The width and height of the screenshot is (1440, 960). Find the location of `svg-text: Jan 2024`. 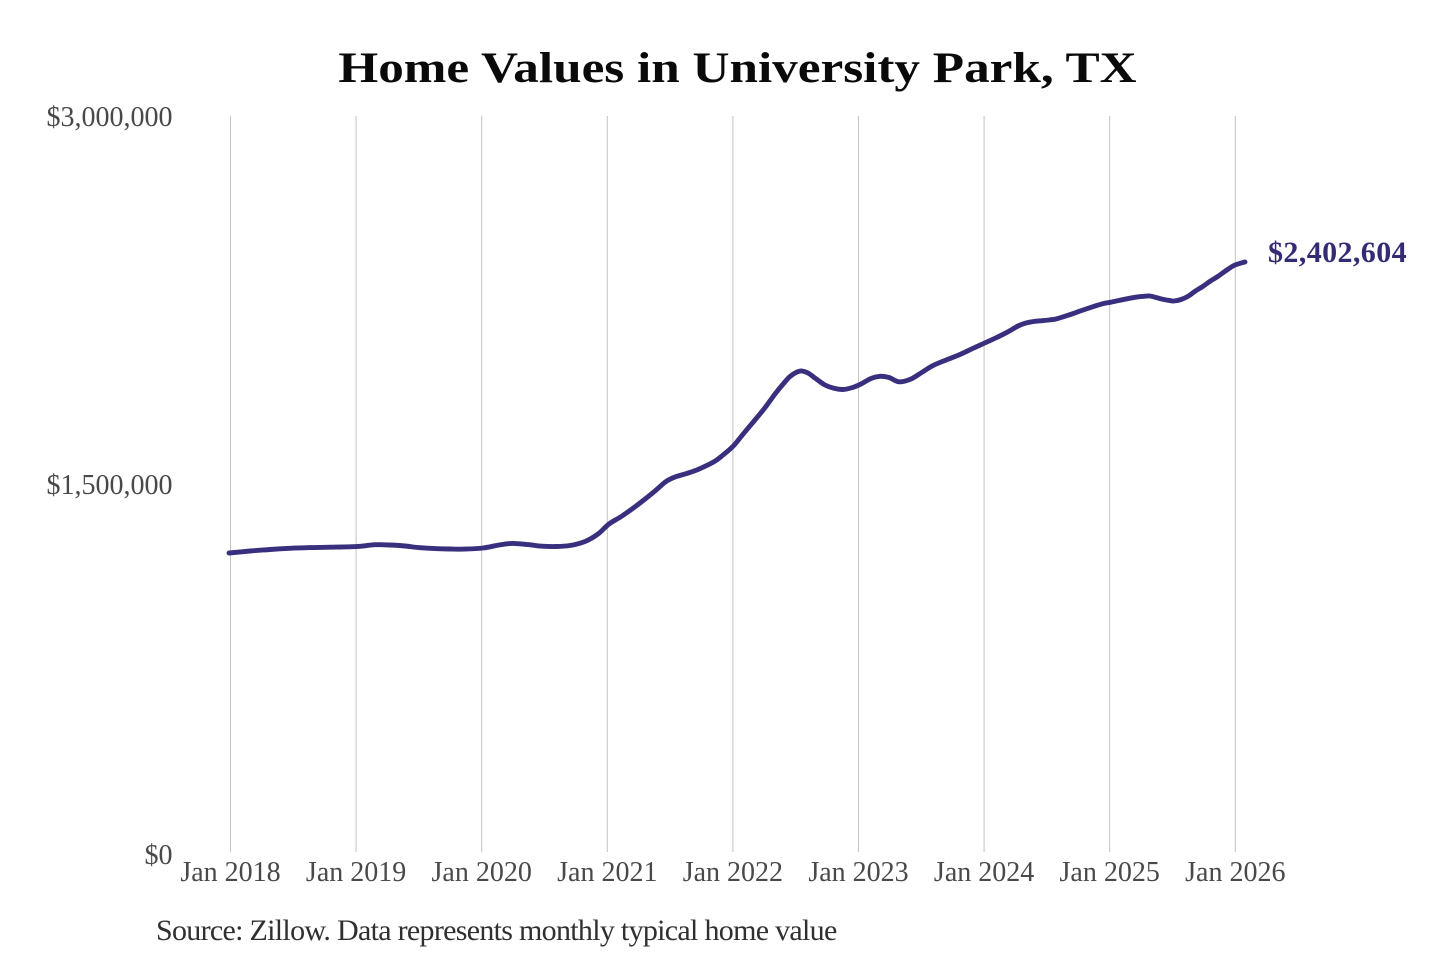

svg-text: Jan 2024 is located at coordinates (984, 872).